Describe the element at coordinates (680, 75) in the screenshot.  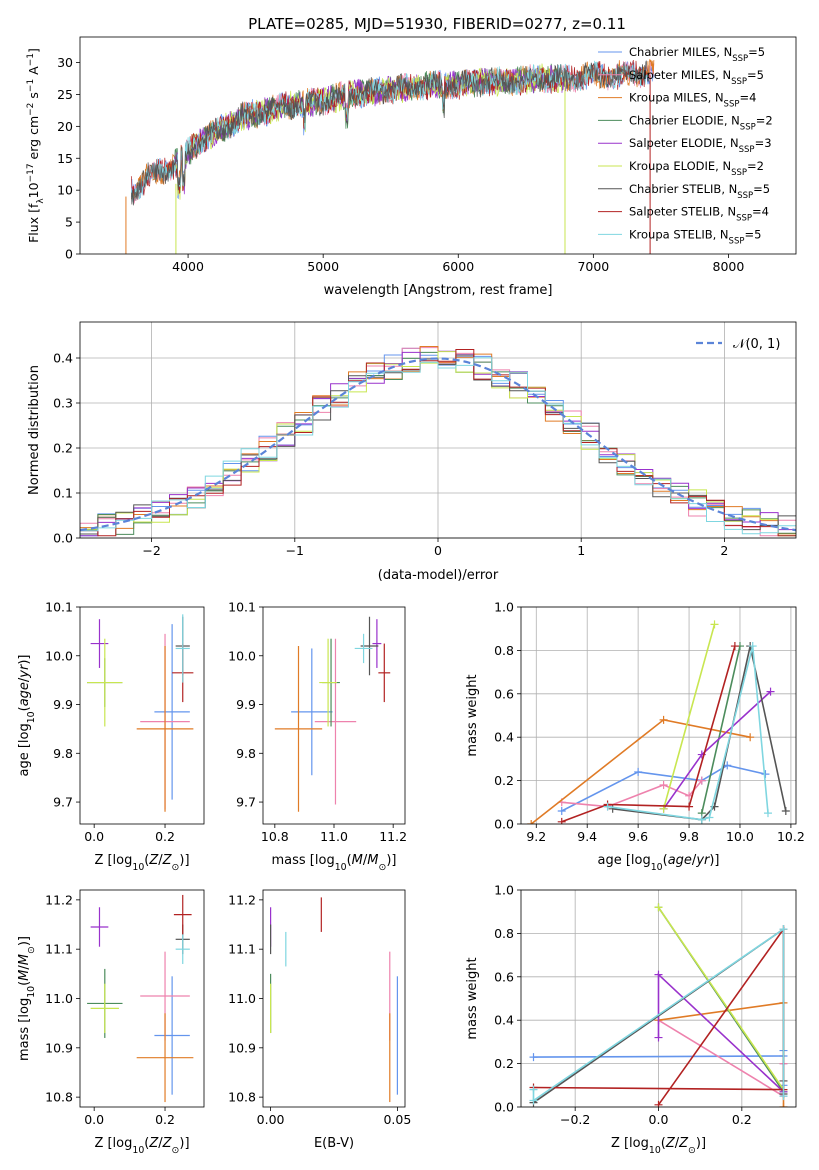
I see `legend-label-text: Salpeter MILES, N` at that location.